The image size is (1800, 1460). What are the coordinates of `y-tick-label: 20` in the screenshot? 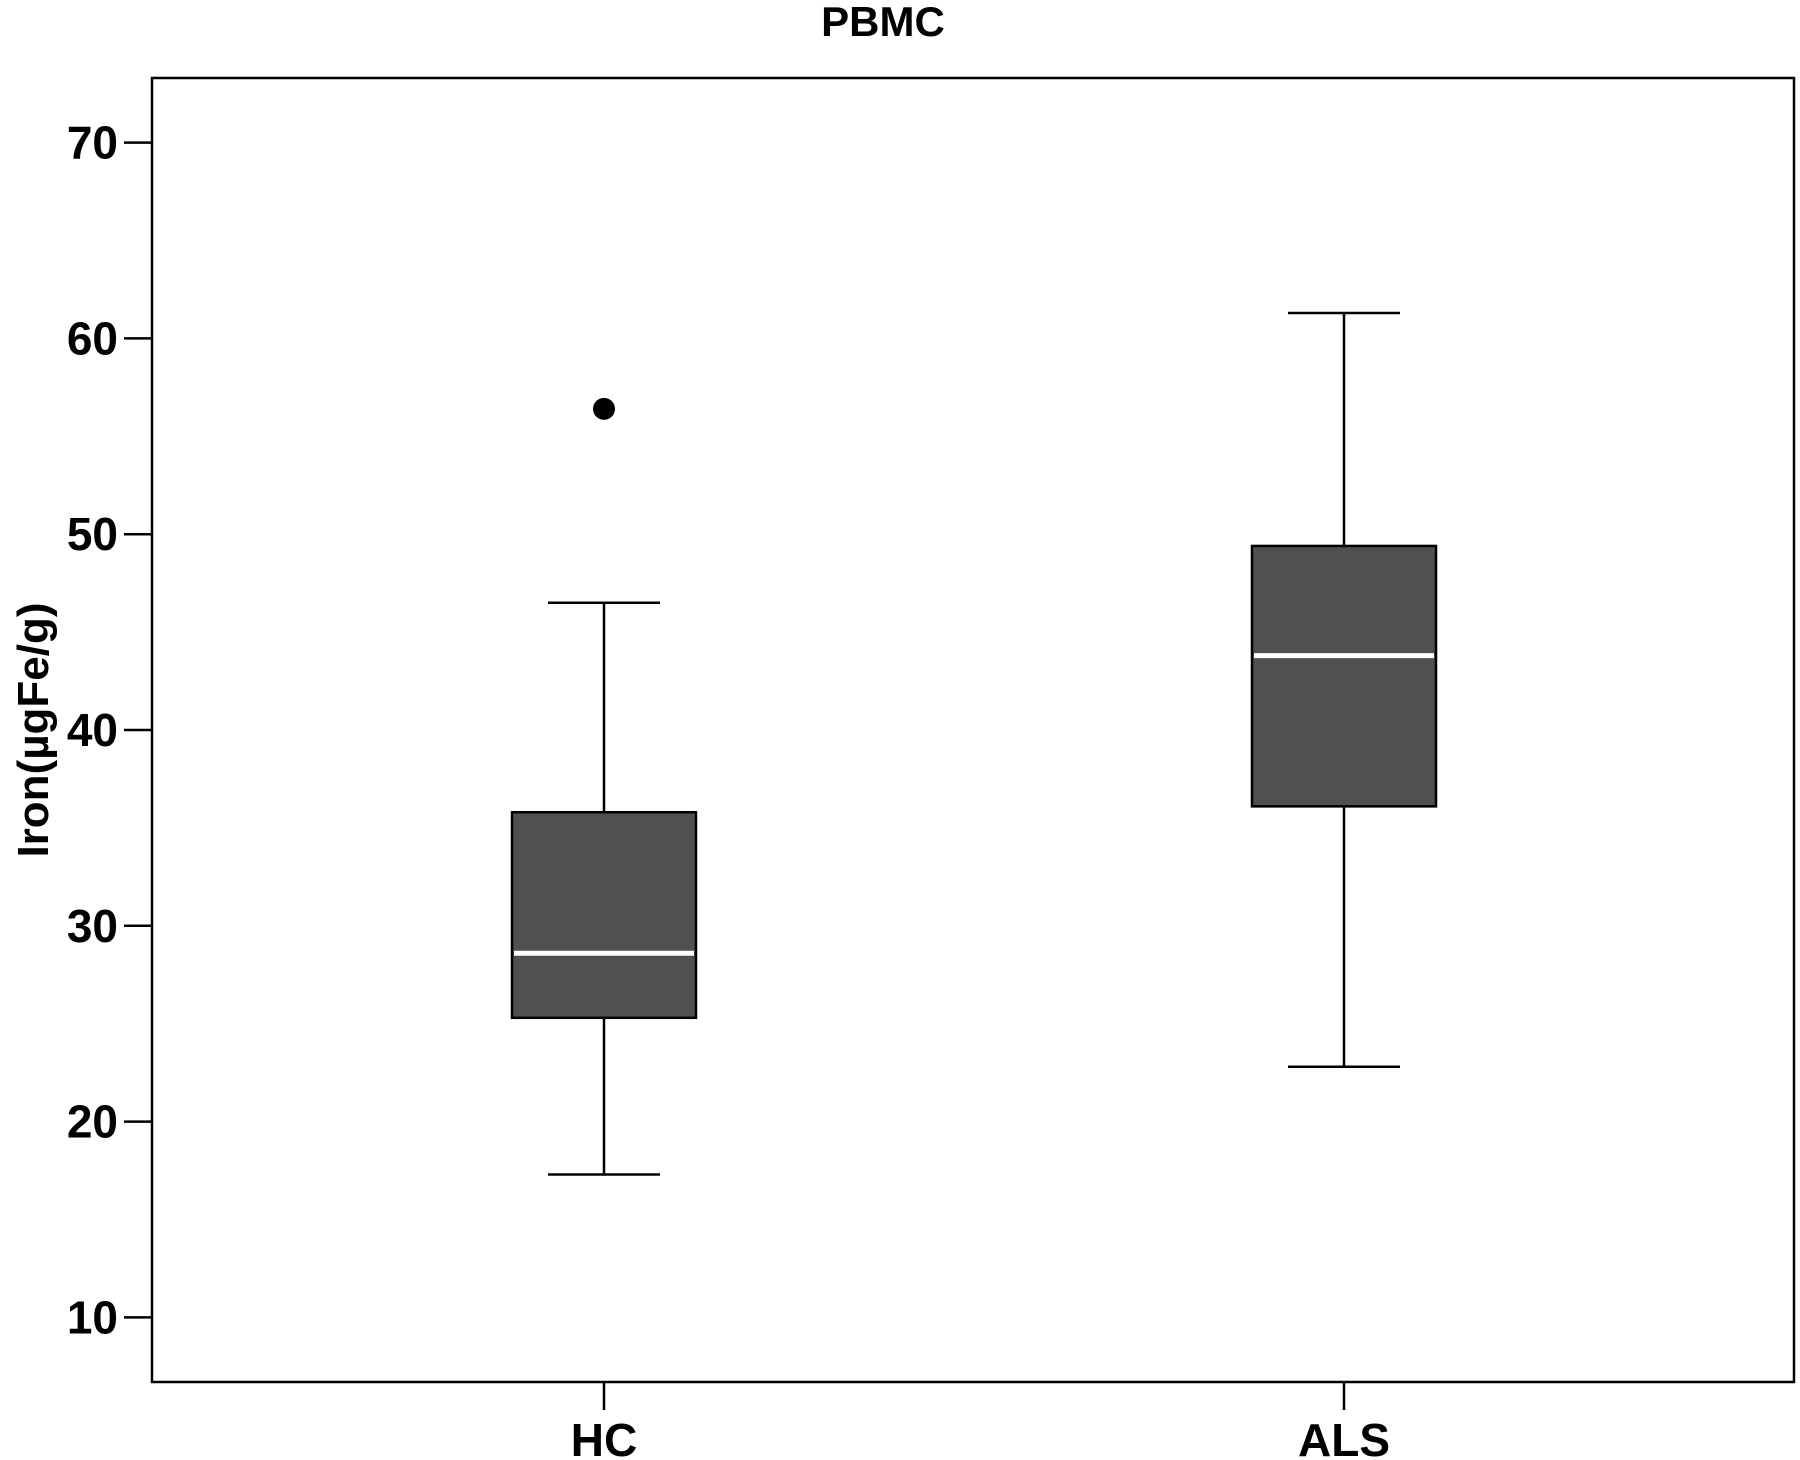 It's located at (92, 1122).